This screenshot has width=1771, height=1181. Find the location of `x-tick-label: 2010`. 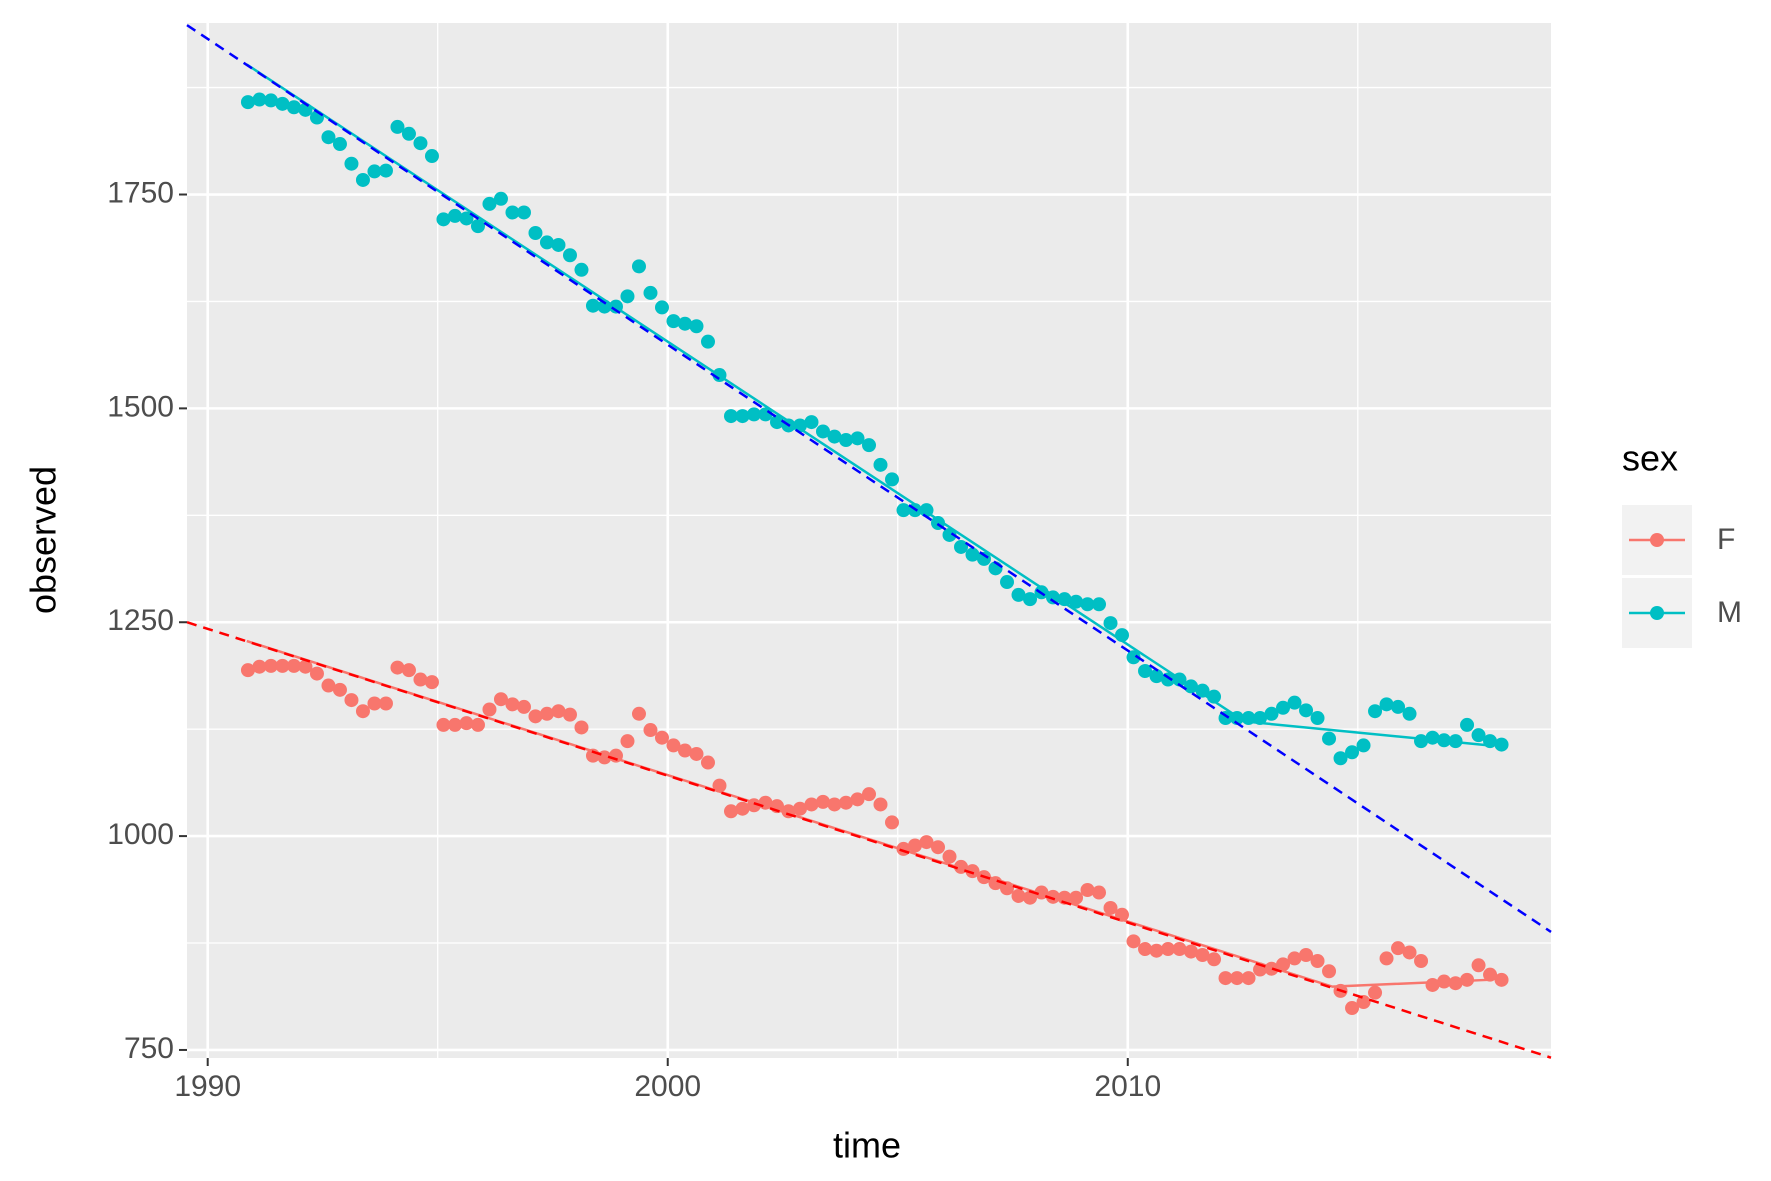

x-tick-label: 2010 is located at coordinates (1127, 1086).